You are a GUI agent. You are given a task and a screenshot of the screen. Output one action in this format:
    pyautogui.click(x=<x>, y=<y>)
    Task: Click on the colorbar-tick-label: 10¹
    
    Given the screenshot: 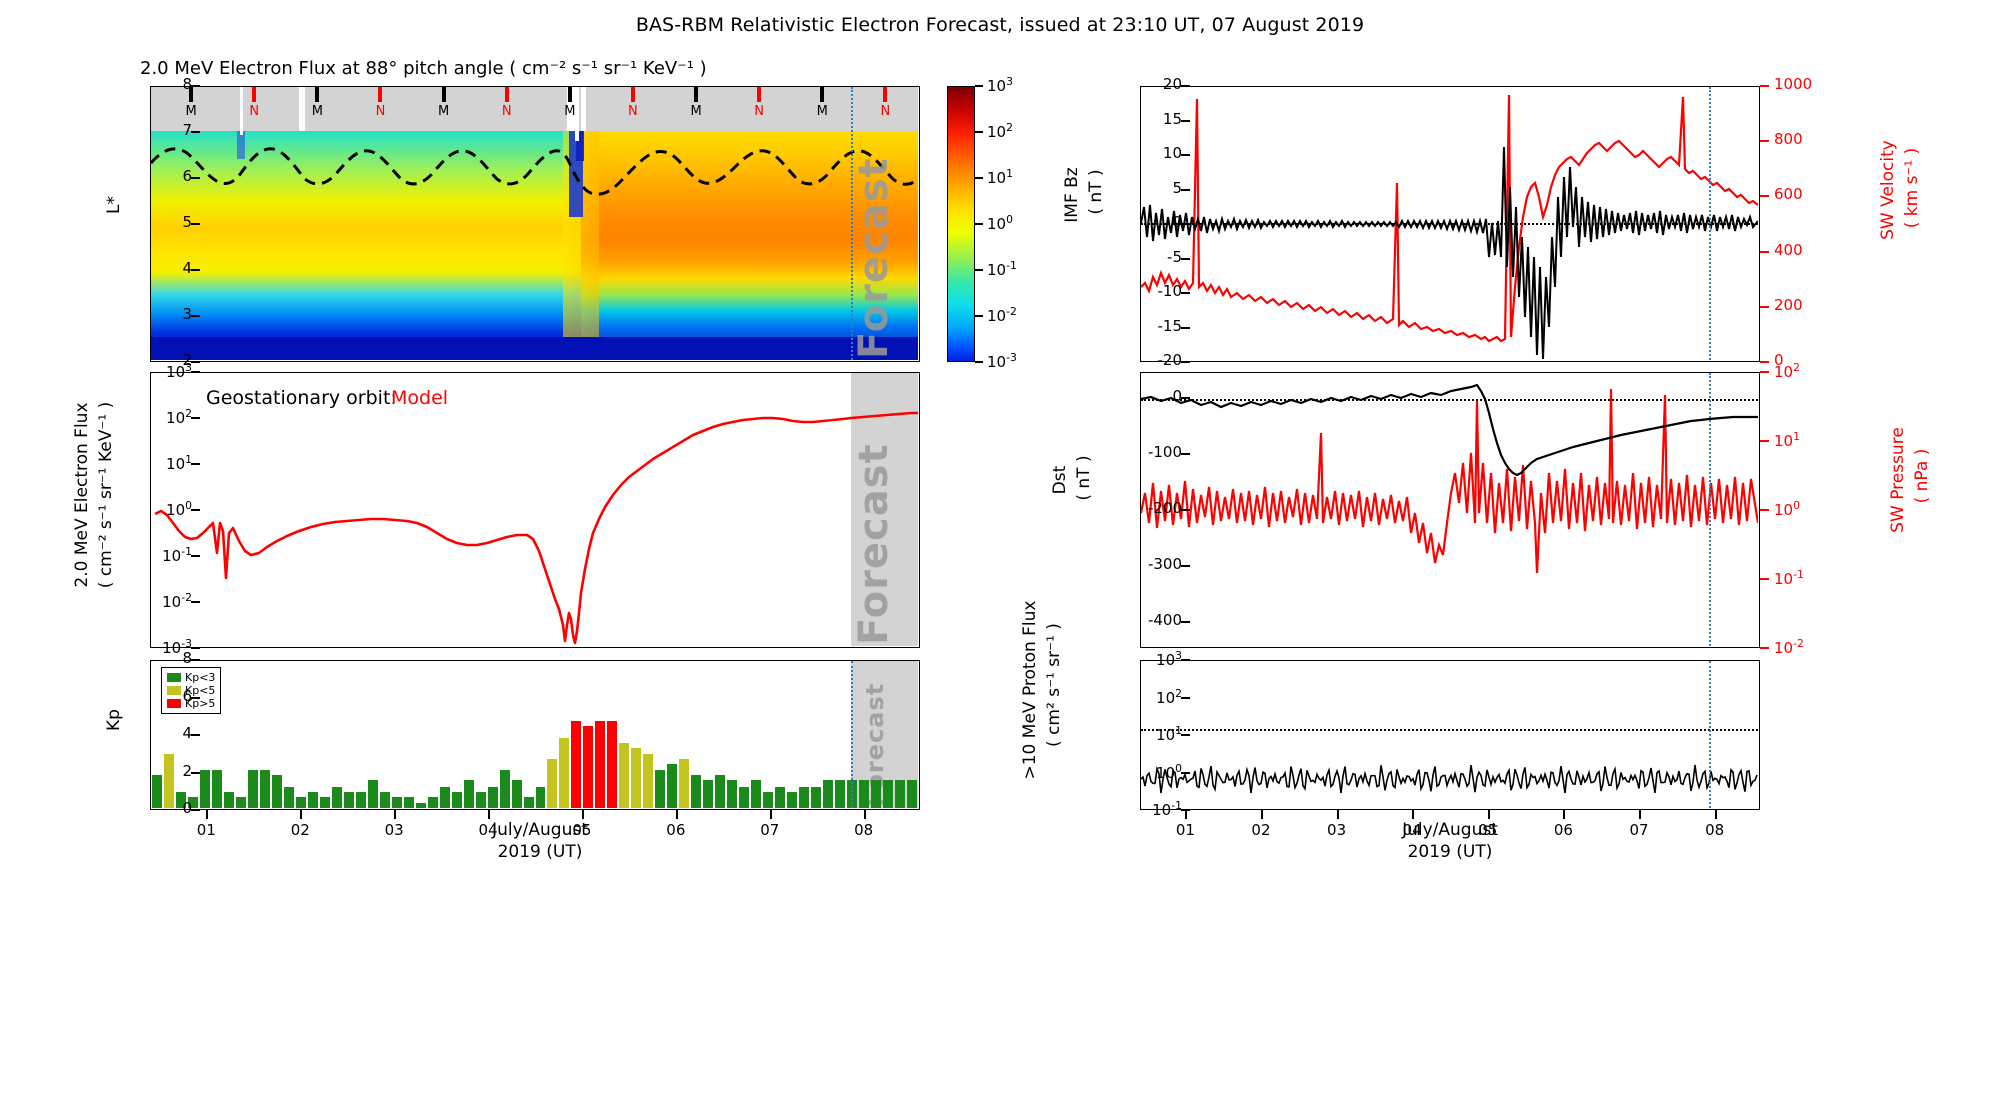 What is the action you would take?
    pyautogui.click(x=1000, y=177)
    